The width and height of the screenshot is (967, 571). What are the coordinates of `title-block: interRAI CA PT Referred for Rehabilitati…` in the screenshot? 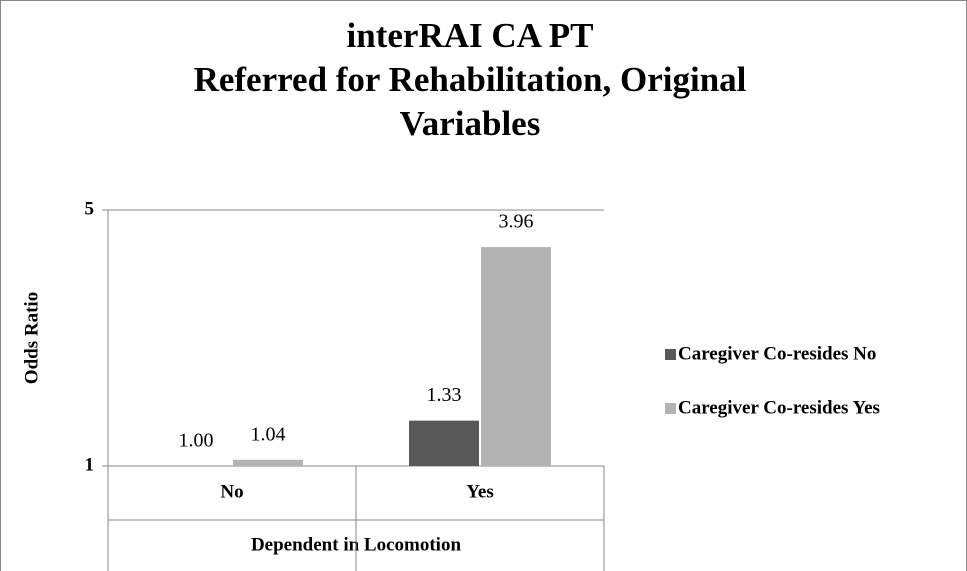 It's located at (470, 80).